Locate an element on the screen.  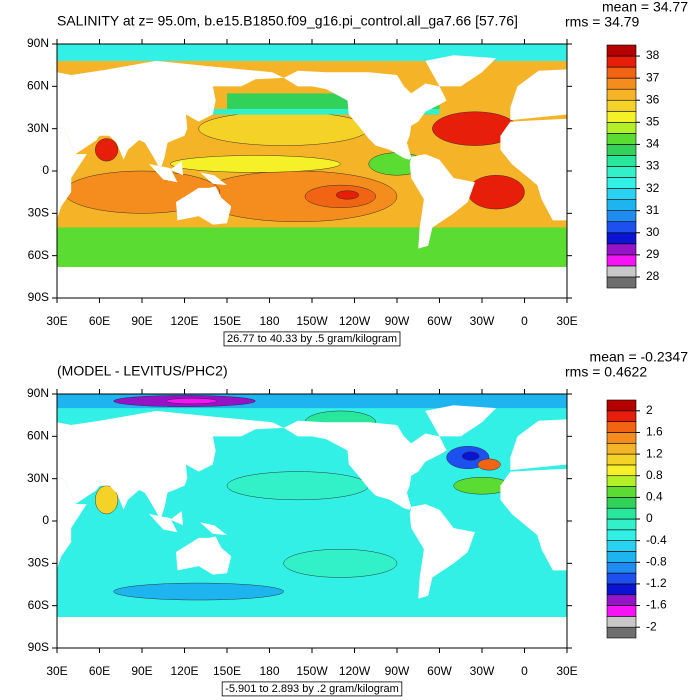
colorbar-label: 0.8 is located at coordinates (654, 475).